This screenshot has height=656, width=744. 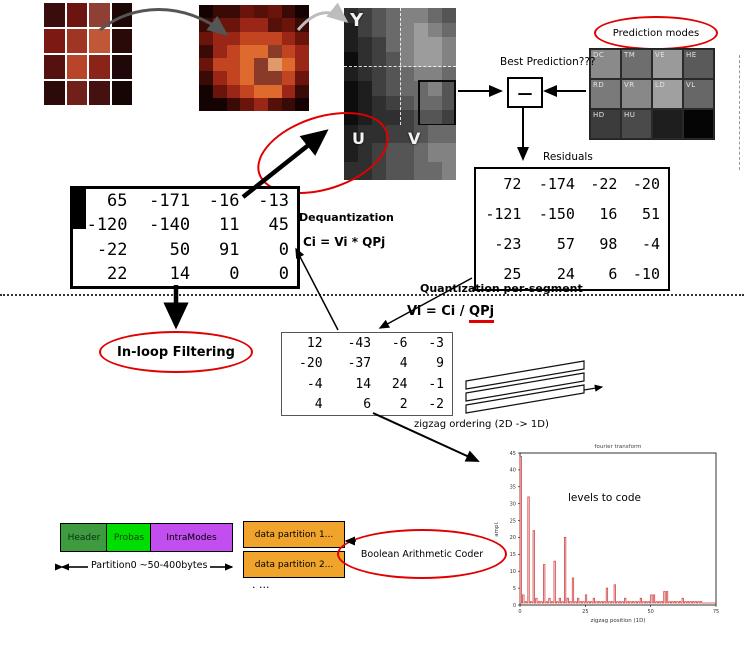 I want to click on matrix-cell: -23, so click(x=508, y=244).